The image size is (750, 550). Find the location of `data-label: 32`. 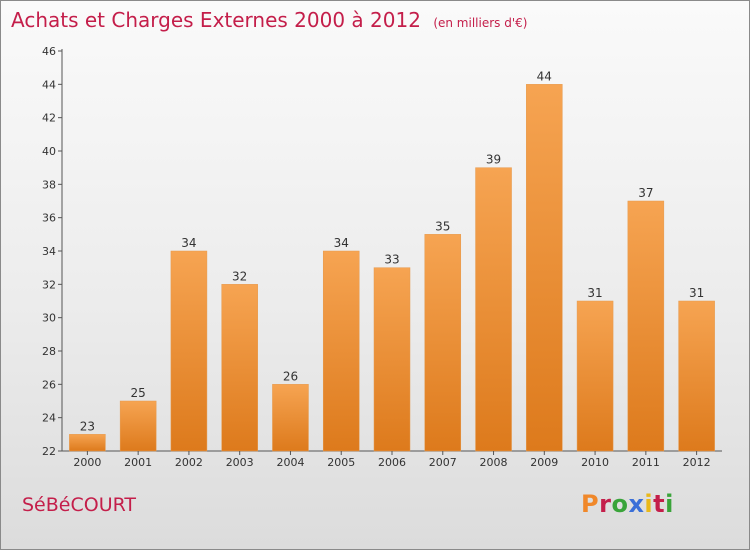

data-label: 32 is located at coordinates (239, 276).